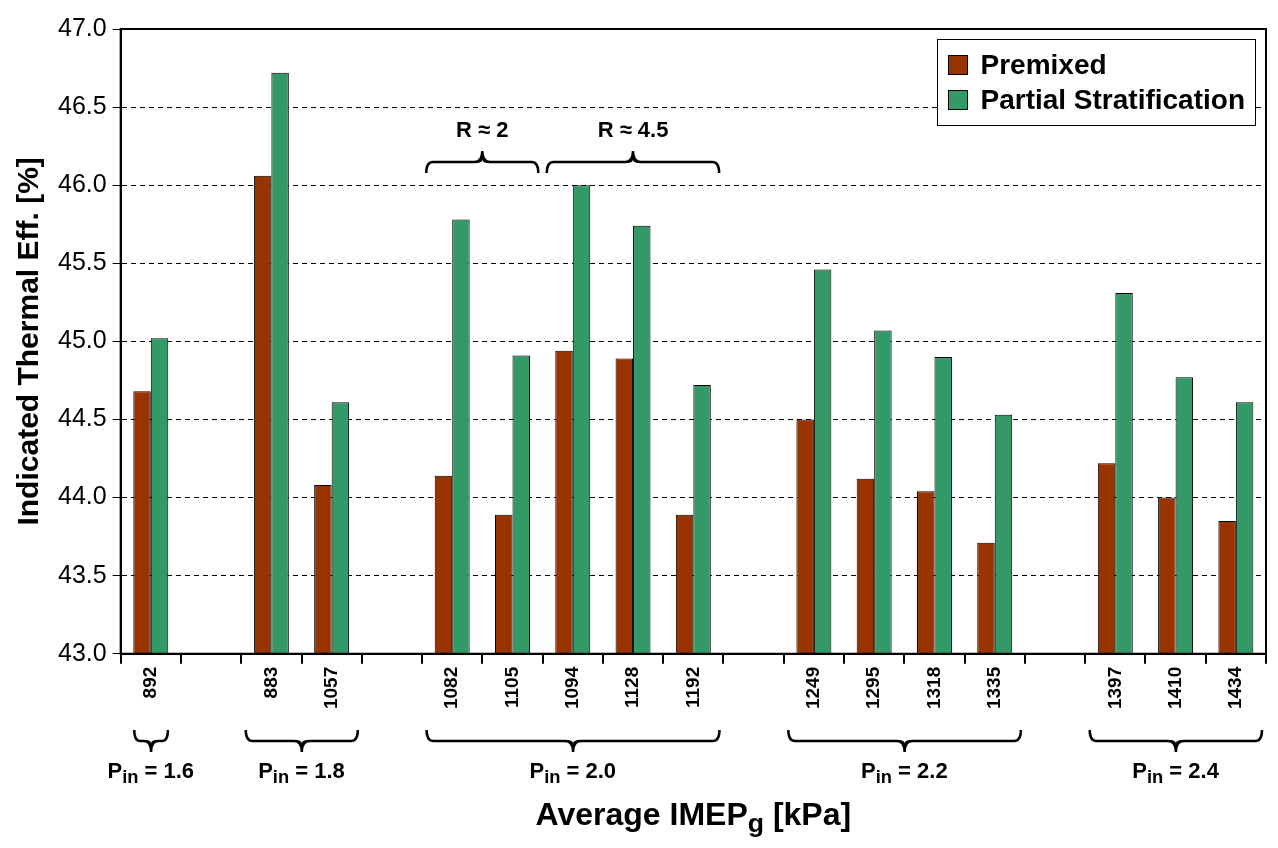 This screenshot has height=848, width=1278. I want to click on y-axis-title: Indicated Thermal Eff. [%], so click(28, 341).